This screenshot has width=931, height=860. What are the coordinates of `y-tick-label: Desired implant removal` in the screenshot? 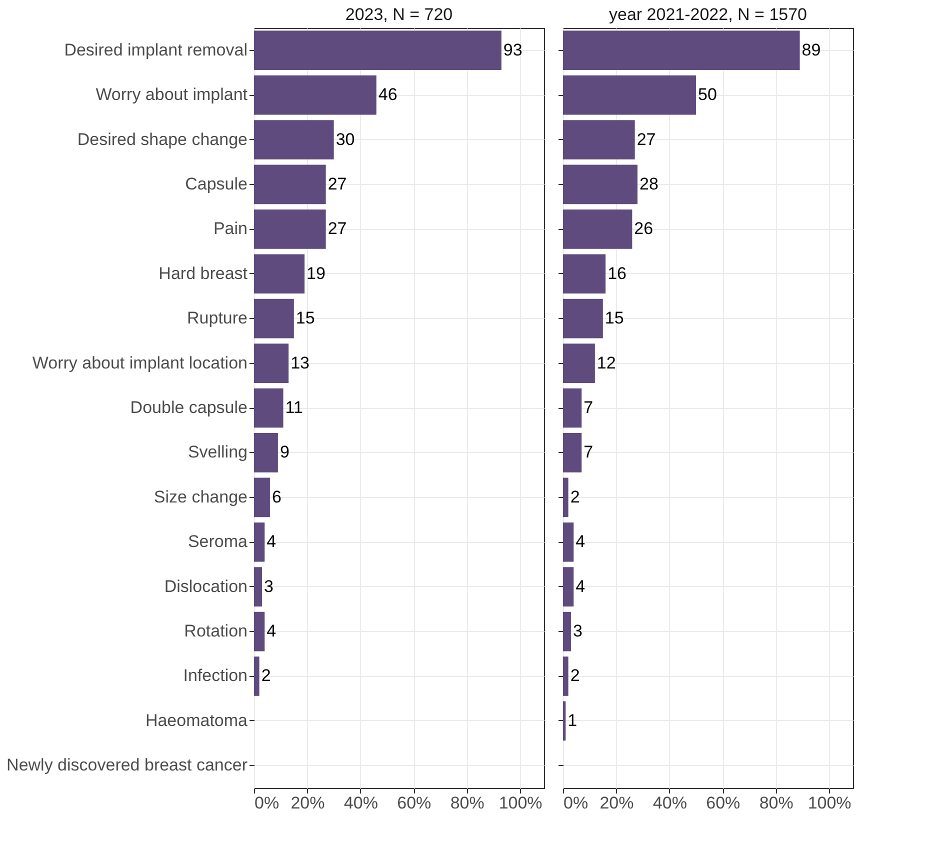 It's located at (156, 50).